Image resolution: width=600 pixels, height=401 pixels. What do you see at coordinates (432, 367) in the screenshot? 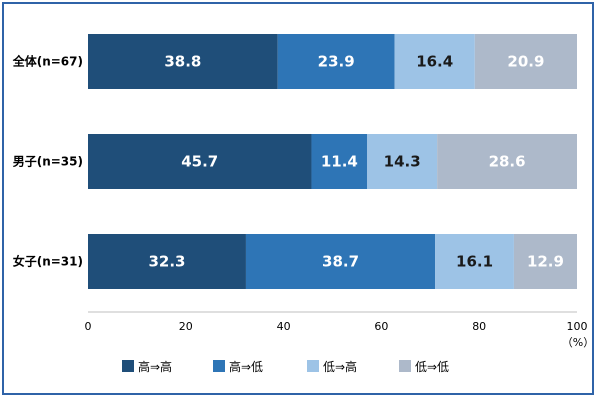
I see `legend-label: 低⇒低` at bounding box center [432, 367].